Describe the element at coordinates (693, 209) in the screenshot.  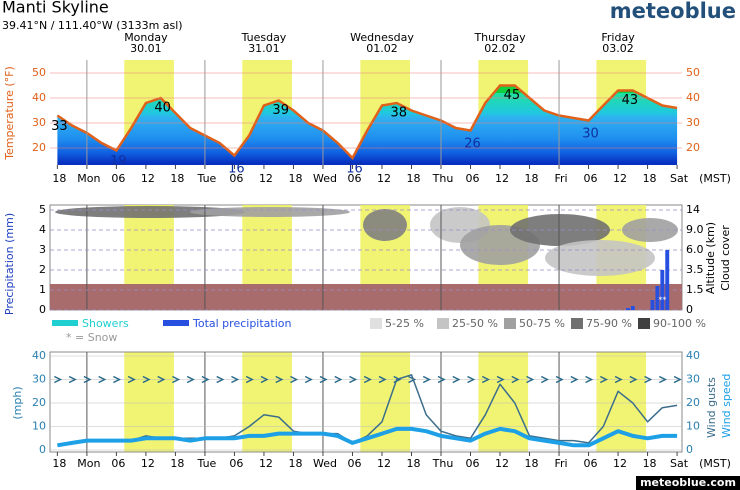
I see `y-tick-label: 14` at that location.